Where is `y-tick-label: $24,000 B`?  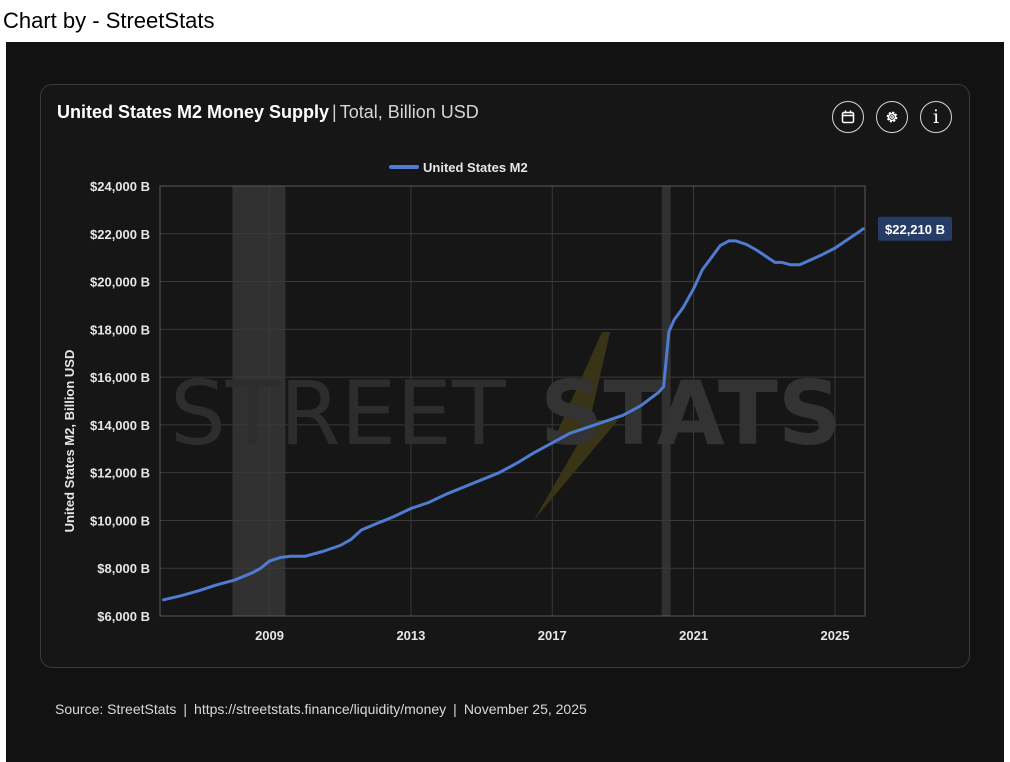 y-tick-label: $24,000 B is located at coordinates (120, 186).